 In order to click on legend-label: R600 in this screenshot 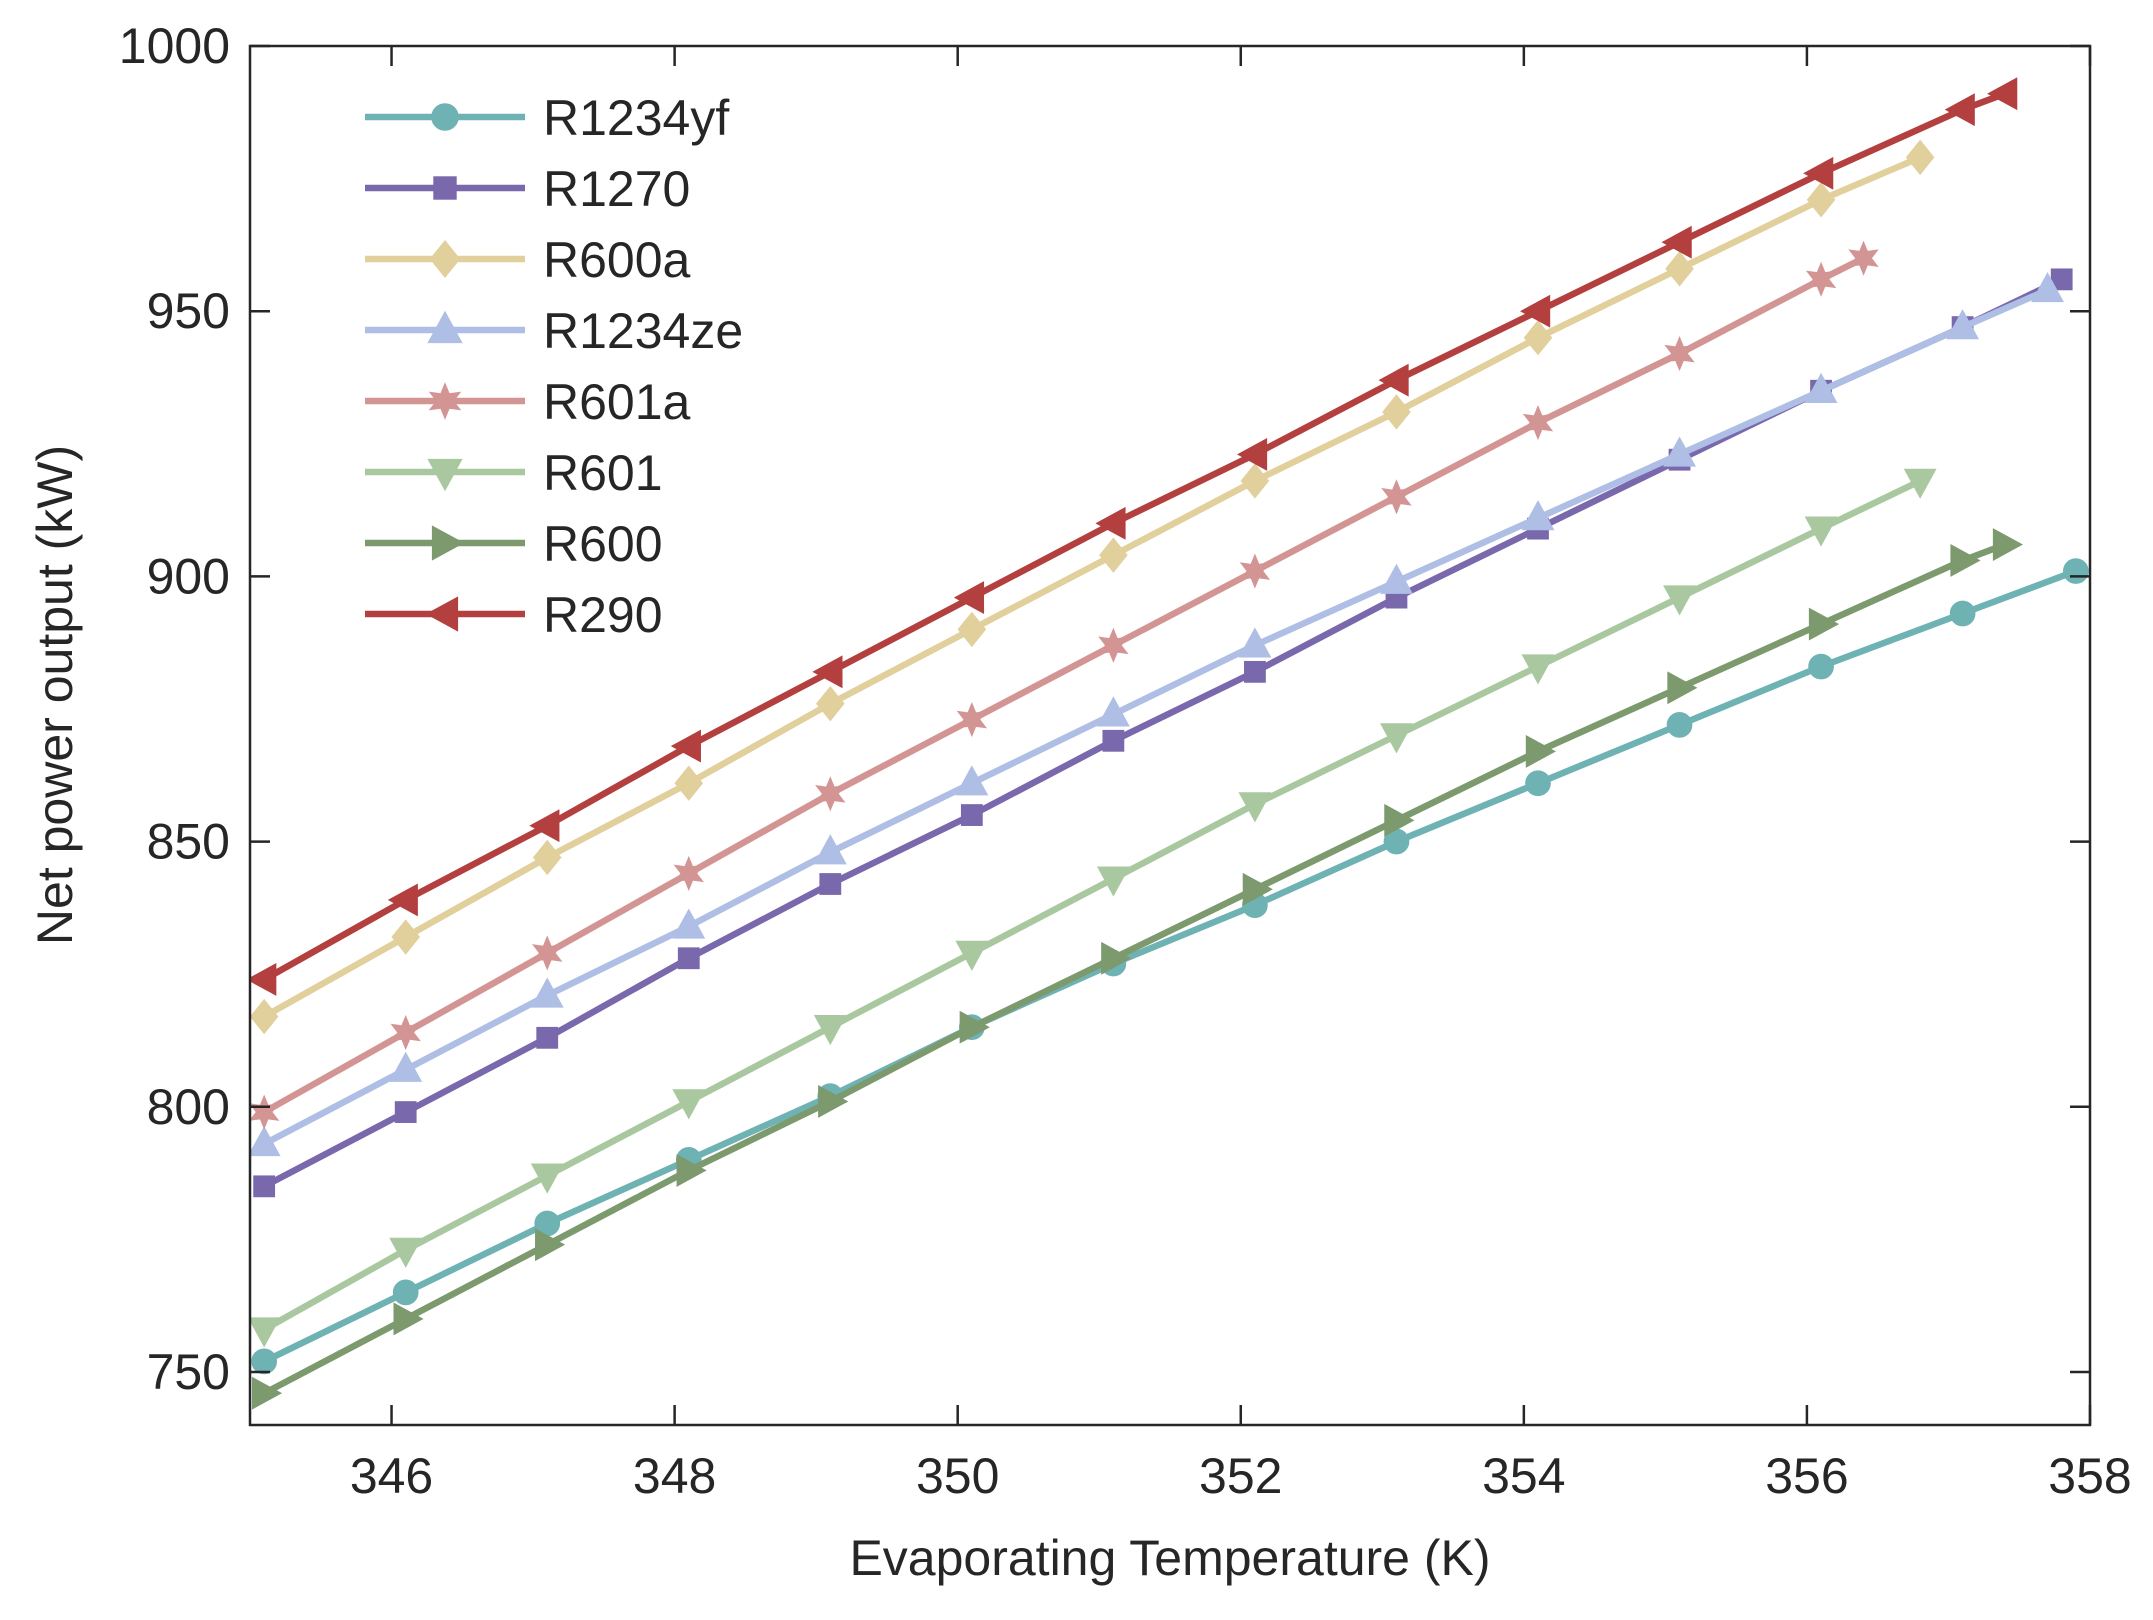, I will do `click(603, 544)`.